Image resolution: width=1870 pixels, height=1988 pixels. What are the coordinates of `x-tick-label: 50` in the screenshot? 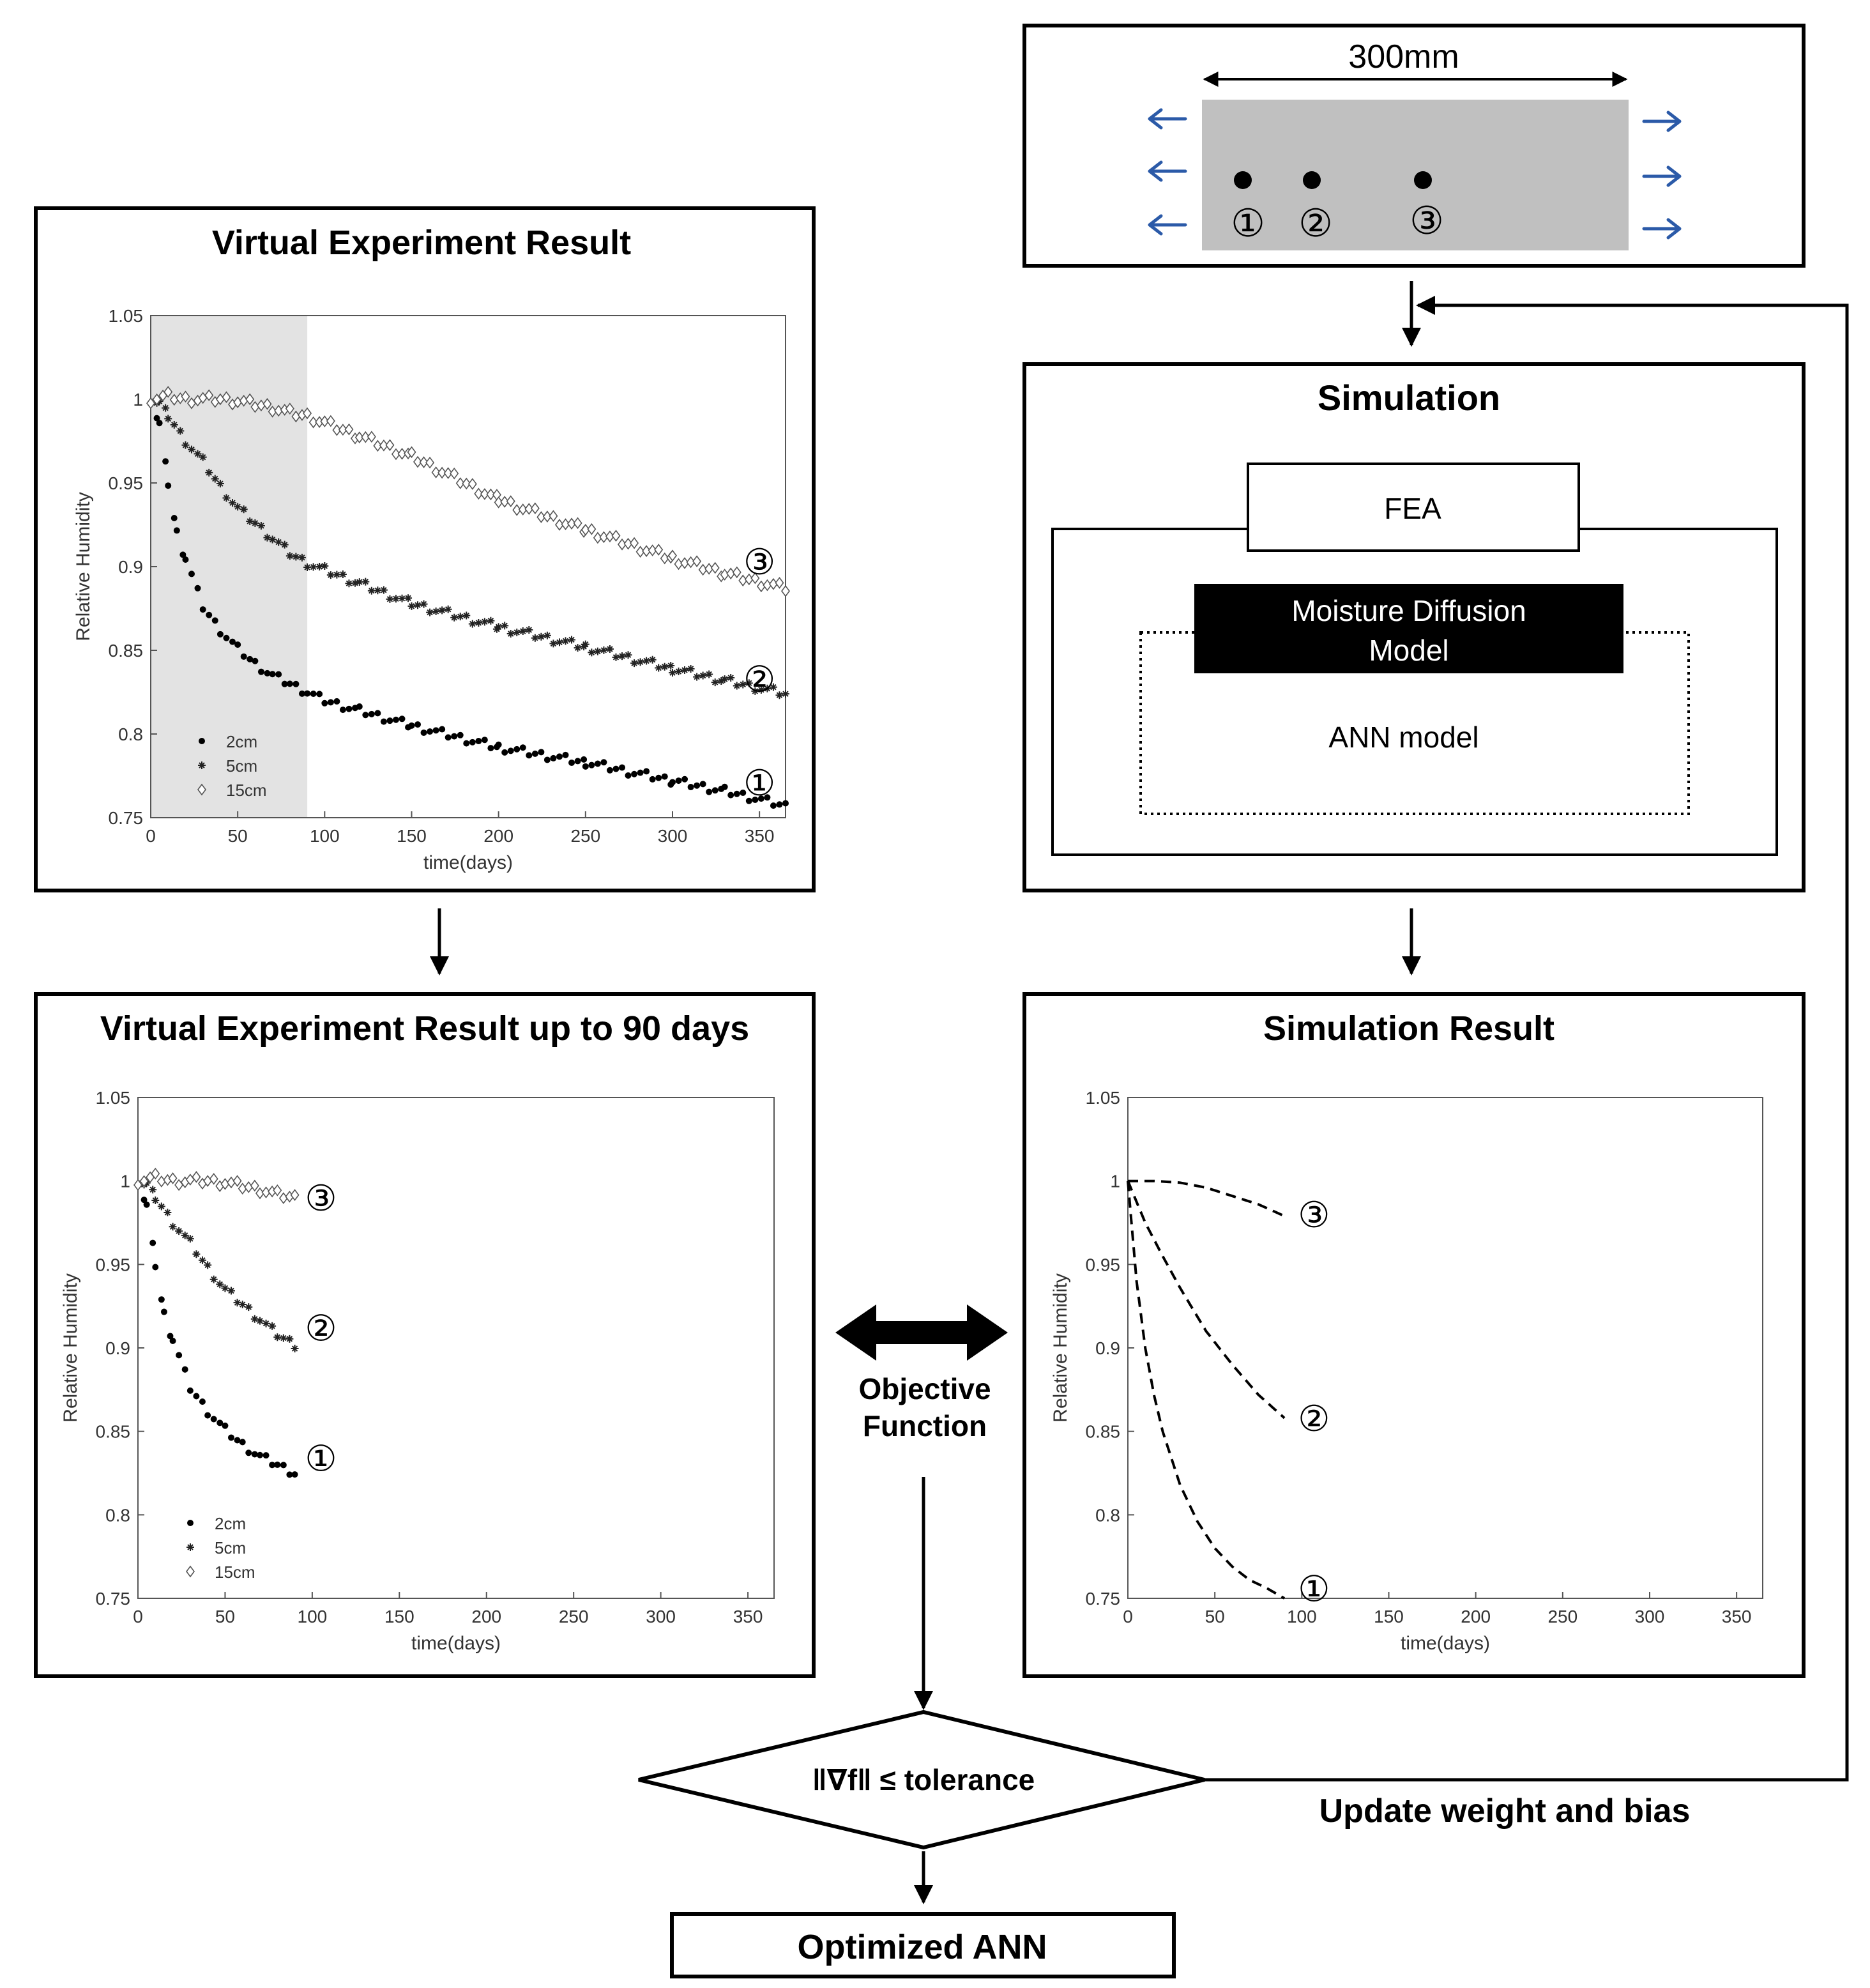 It's located at (225, 1617).